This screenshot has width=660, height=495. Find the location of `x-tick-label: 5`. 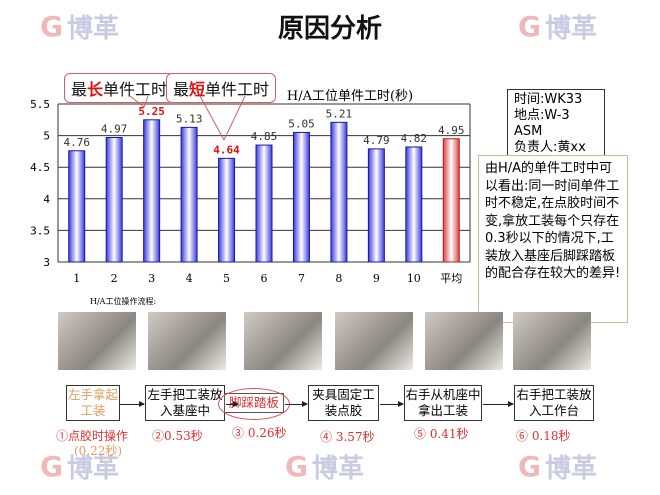

x-tick-label: 5 is located at coordinates (226, 278).